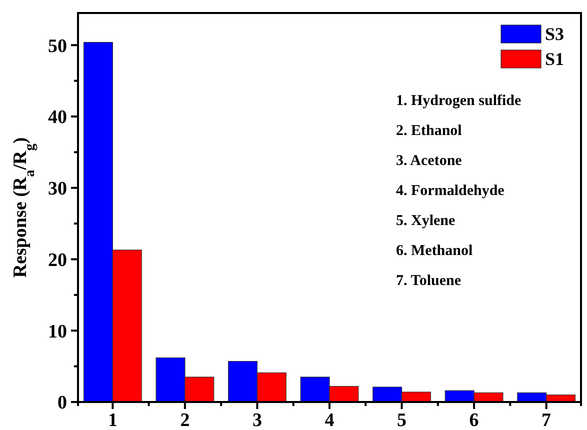 This screenshot has width=587, height=430. Describe the element at coordinates (429, 131) in the screenshot. I see `annotation: 2. Ethanol` at that location.